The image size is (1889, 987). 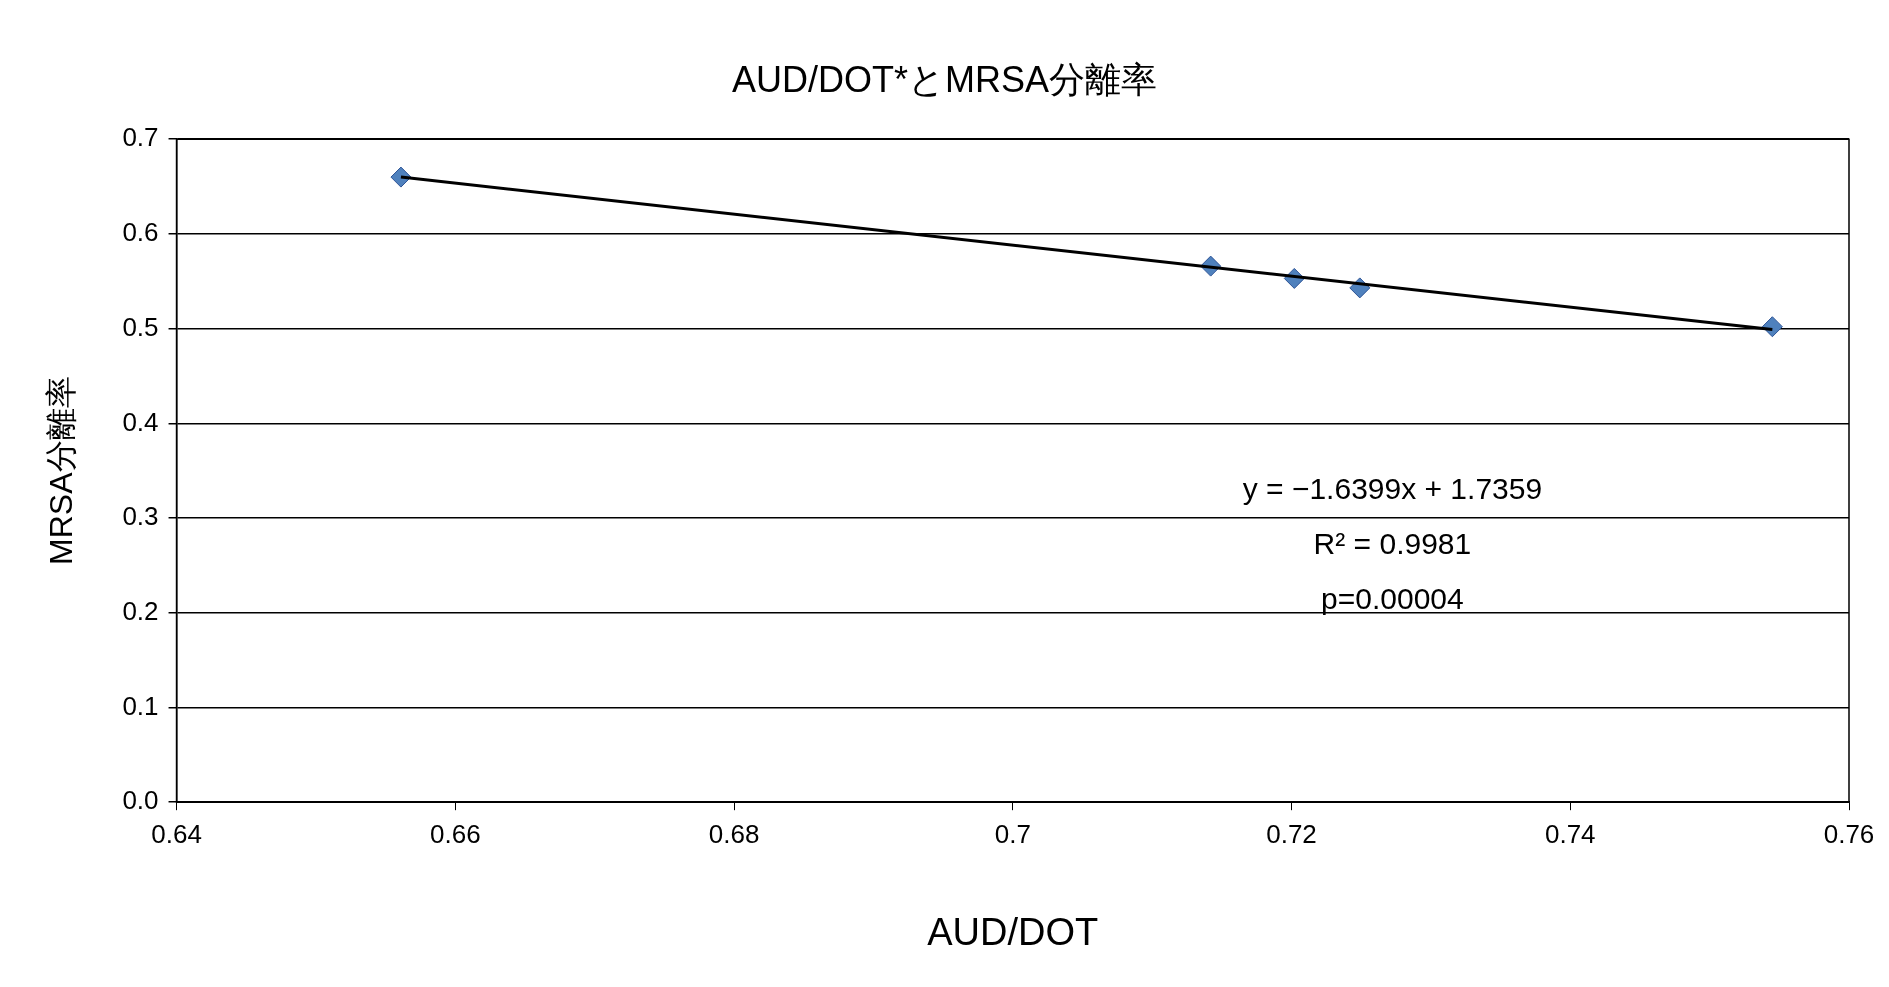 What do you see at coordinates (944, 79) in the screenshot?
I see `chart-title: AUD/DOT*とMRSA分離率` at bounding box center [944, 79].